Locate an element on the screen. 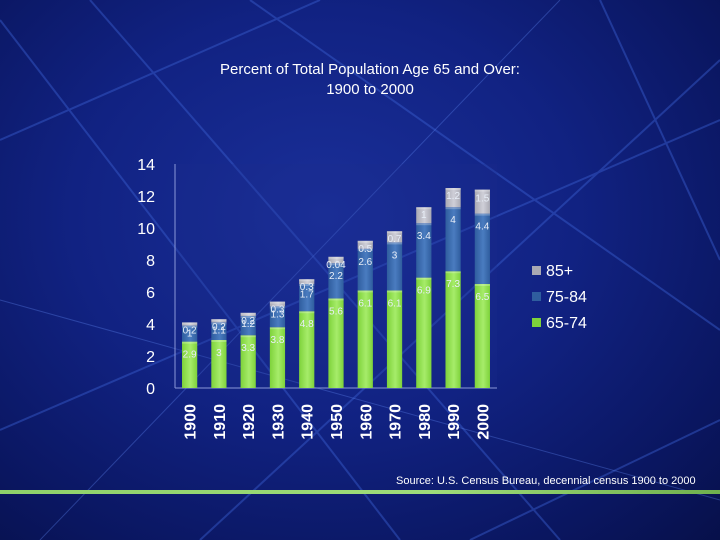  data-label-85+-1920: 0.2 is located at coordinates (248, 321).